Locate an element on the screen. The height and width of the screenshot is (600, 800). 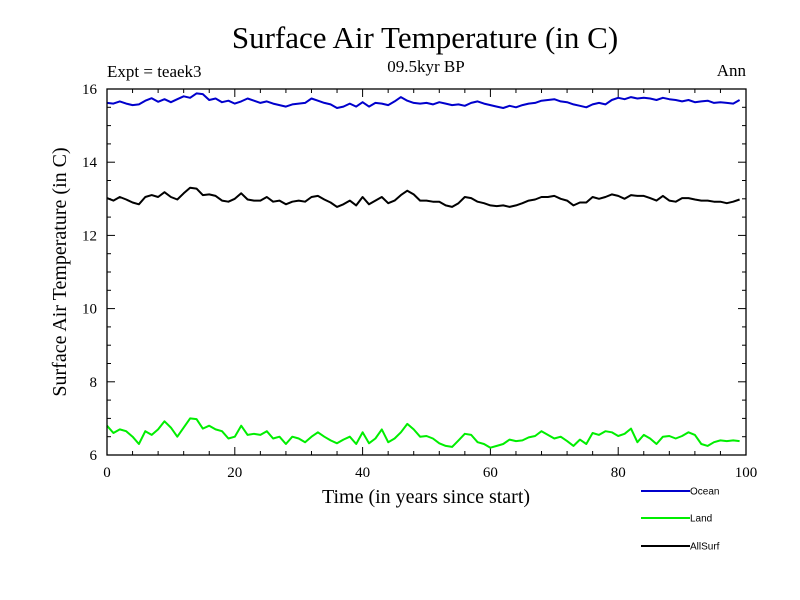
legend-label-allsurf: AllSurf is located at coordinates (705, 547).